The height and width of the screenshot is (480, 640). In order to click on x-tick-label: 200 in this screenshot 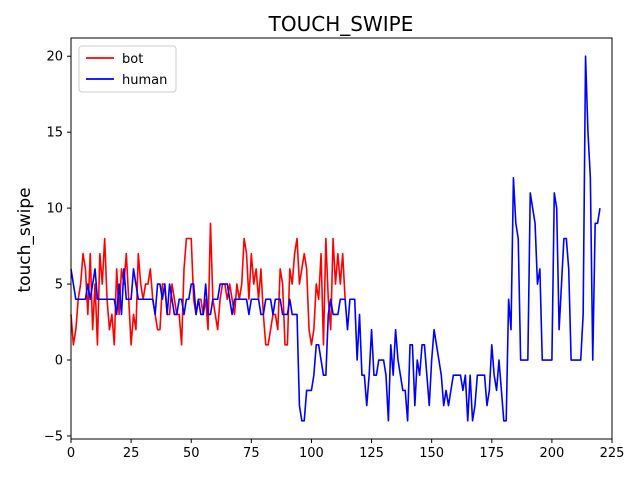, I will do `click(551, 453)`.